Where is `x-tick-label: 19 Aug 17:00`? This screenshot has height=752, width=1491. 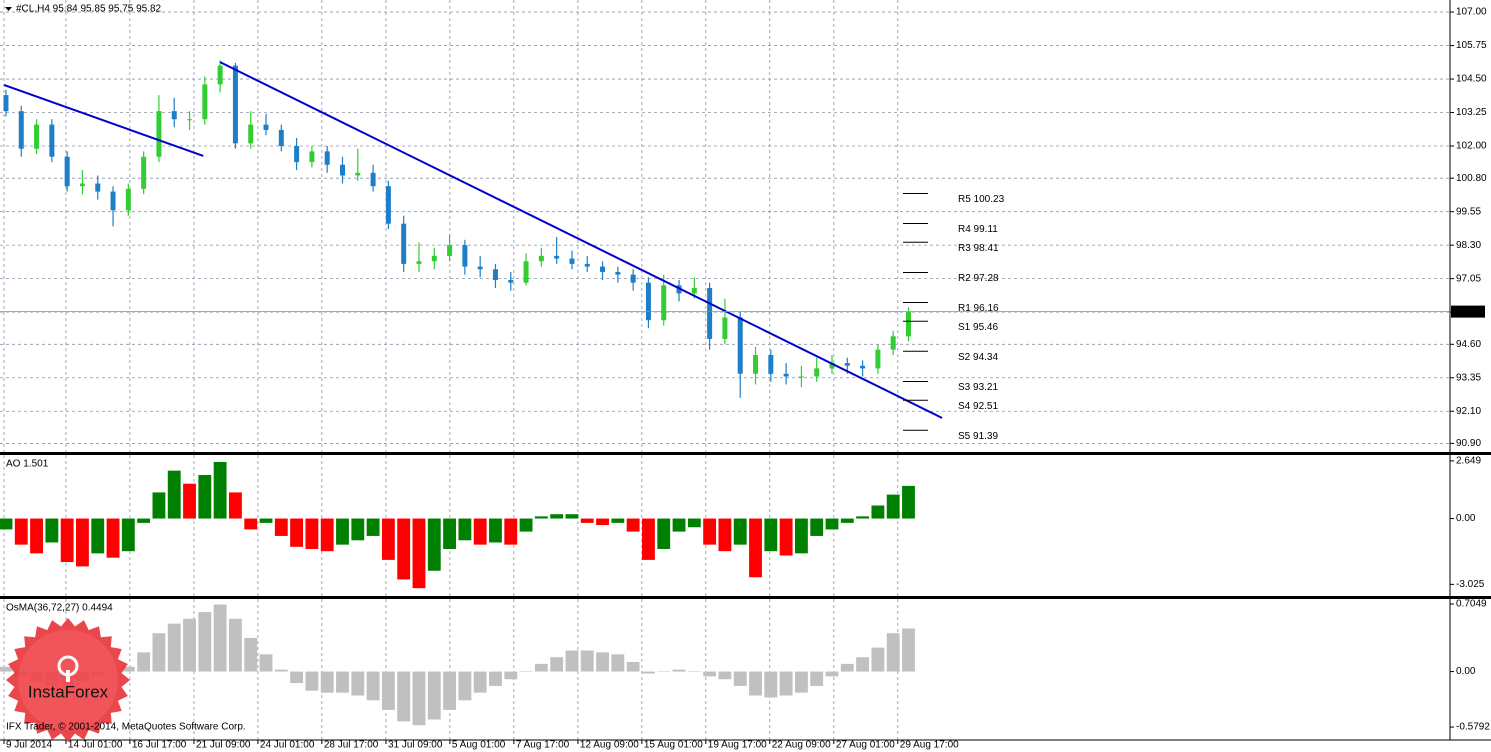
x-tick-label: 19 Aug 17:00 is located at coordinates (737, 745).